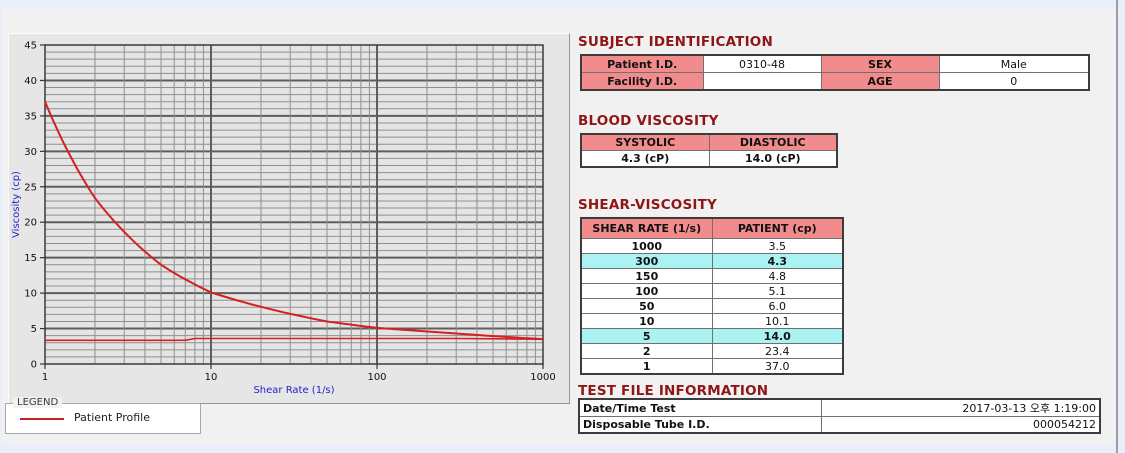 The image size is (1125, 453). Describe the element at coordinates (642, 81) in the screenshot. I see `facility-id-label: Facility I.D.` at that location.